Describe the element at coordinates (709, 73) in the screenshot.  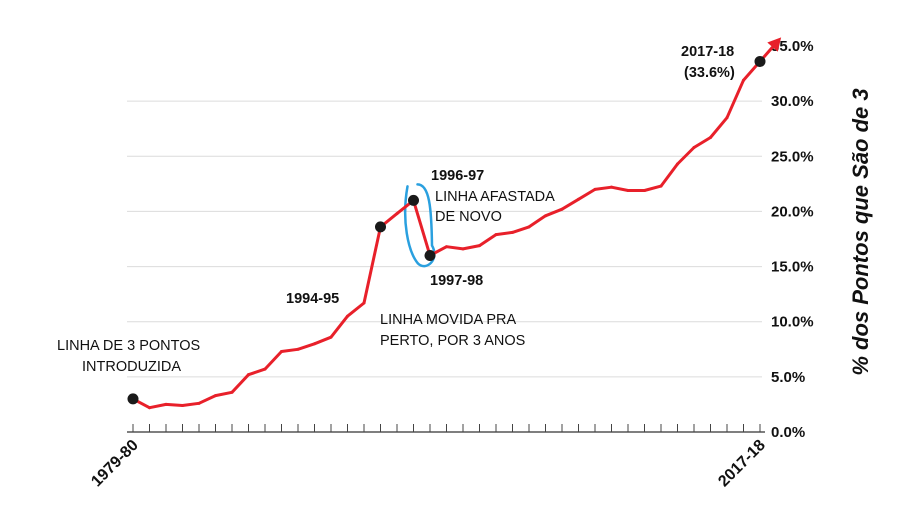
I see `annotation-2017-line2: (33.6%)` at that location.